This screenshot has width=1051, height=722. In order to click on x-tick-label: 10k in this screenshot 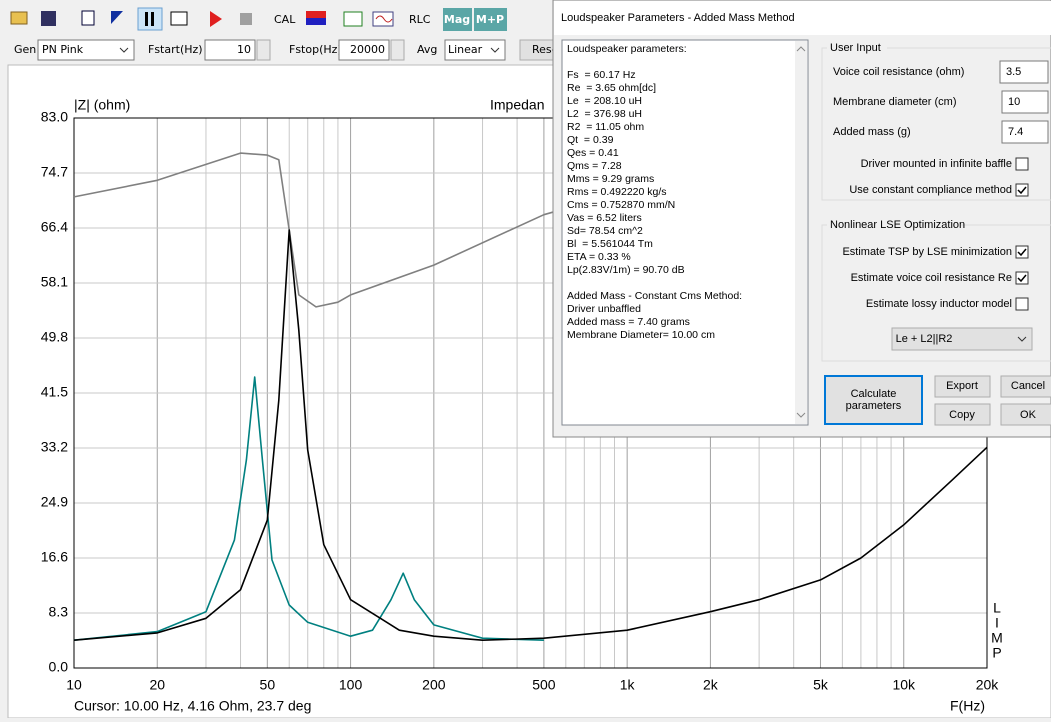, I will do `click(904, 685)`.